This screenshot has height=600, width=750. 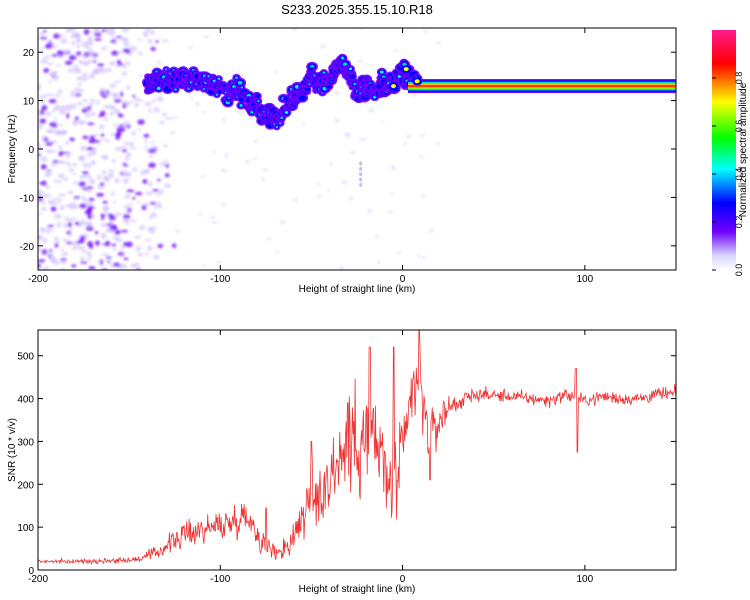 I want to click on spectrogram-x-label: Height of straight line (km), so click(x=357, y=289).